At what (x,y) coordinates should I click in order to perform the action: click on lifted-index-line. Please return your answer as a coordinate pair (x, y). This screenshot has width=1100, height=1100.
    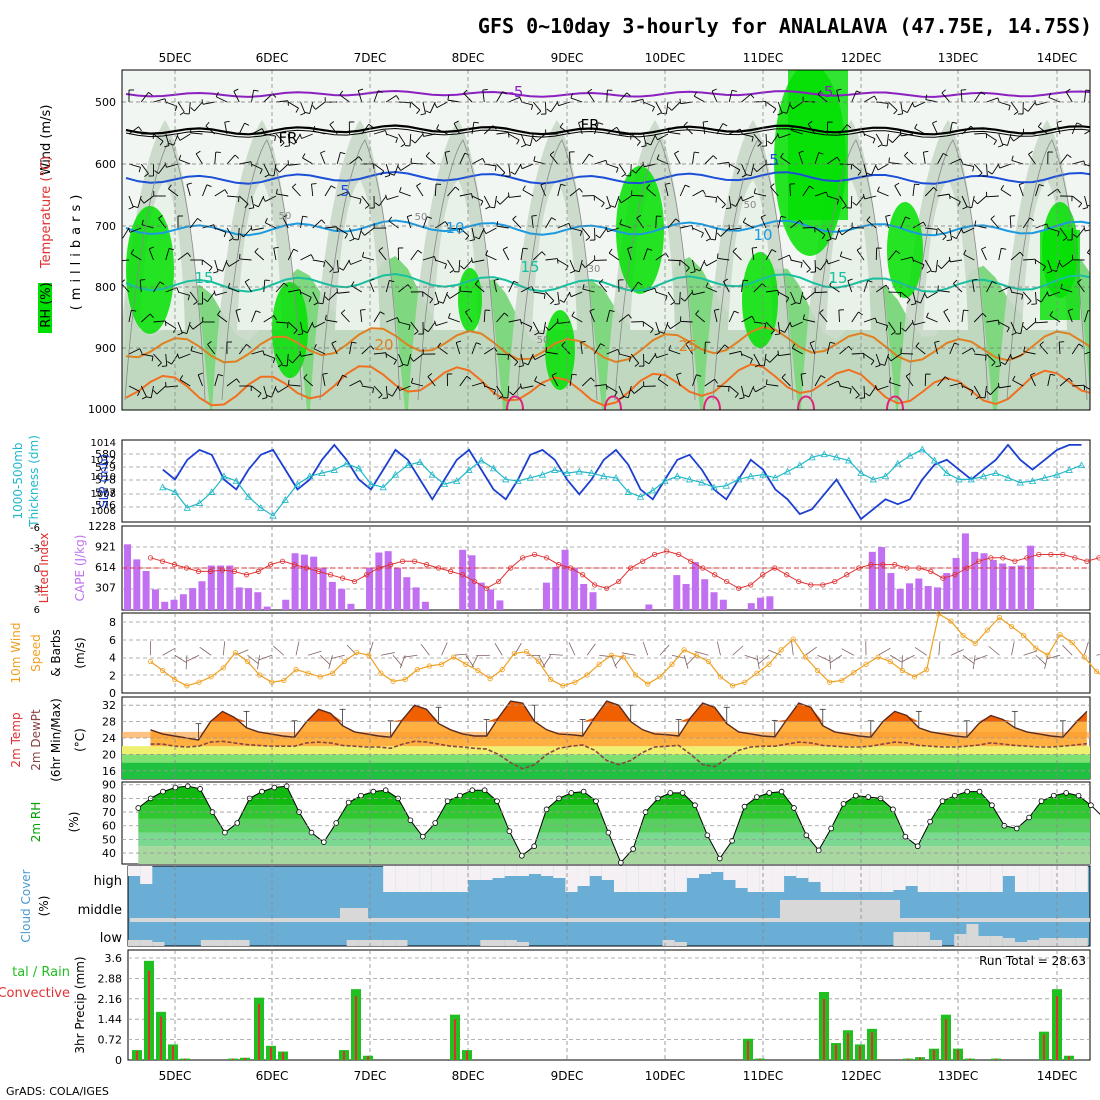
    Looking at the image, I should click on (625, 569).